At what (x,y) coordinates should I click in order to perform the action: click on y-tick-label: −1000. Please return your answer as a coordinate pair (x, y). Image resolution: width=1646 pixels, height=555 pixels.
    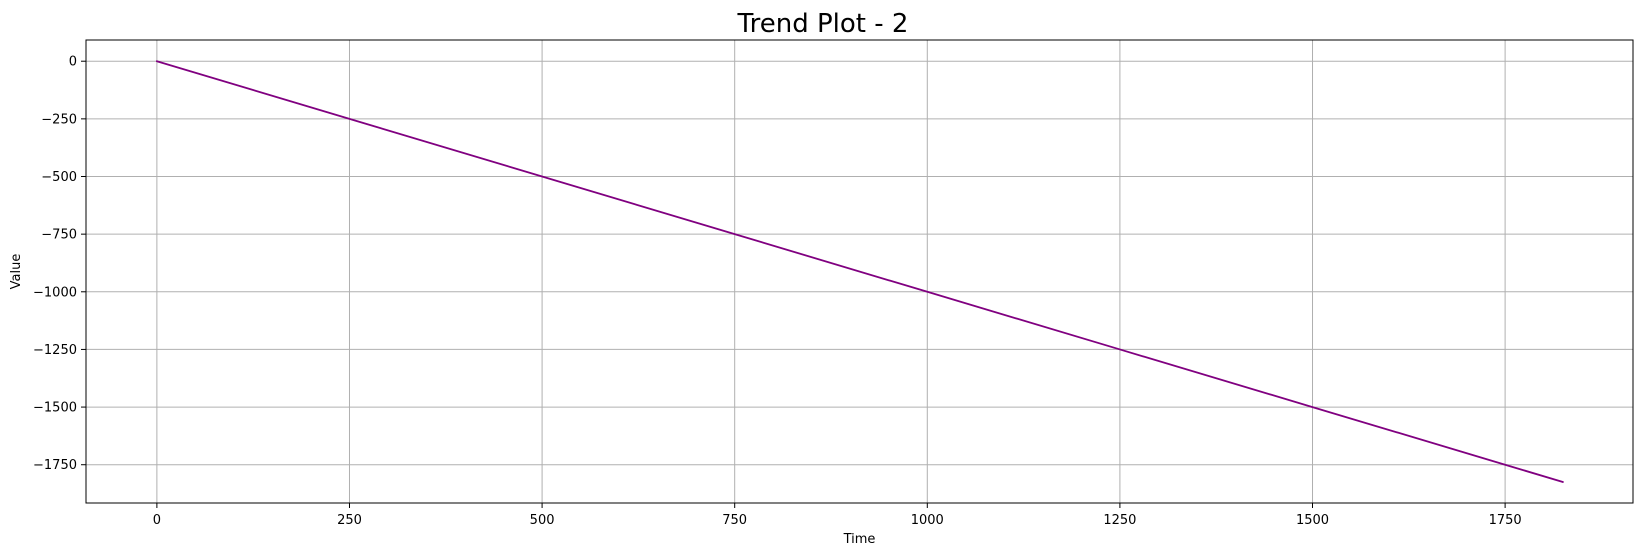
    Looking at the image, I should click on (55, 292).